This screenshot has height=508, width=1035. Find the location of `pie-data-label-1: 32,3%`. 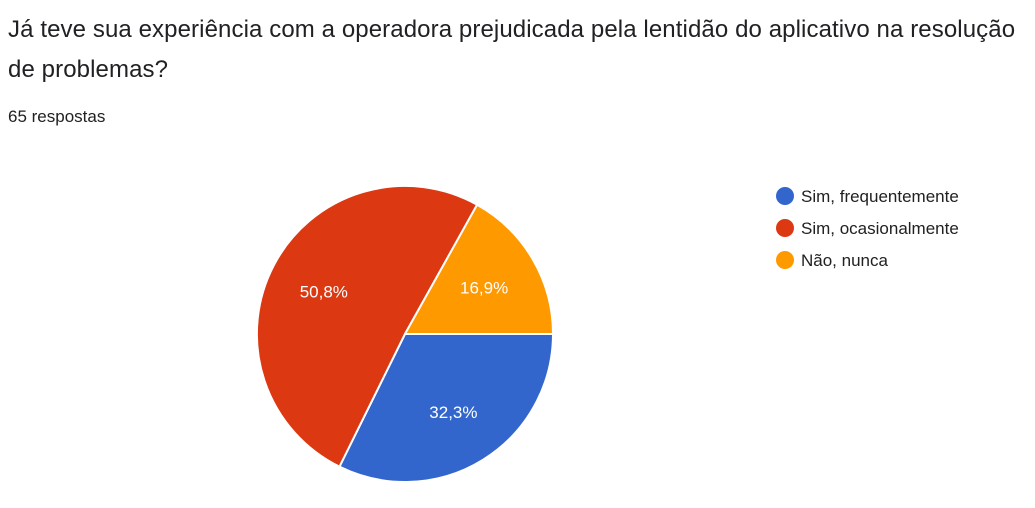

pie-data-label-1: 32,3% is located at coordinates (453, 412).